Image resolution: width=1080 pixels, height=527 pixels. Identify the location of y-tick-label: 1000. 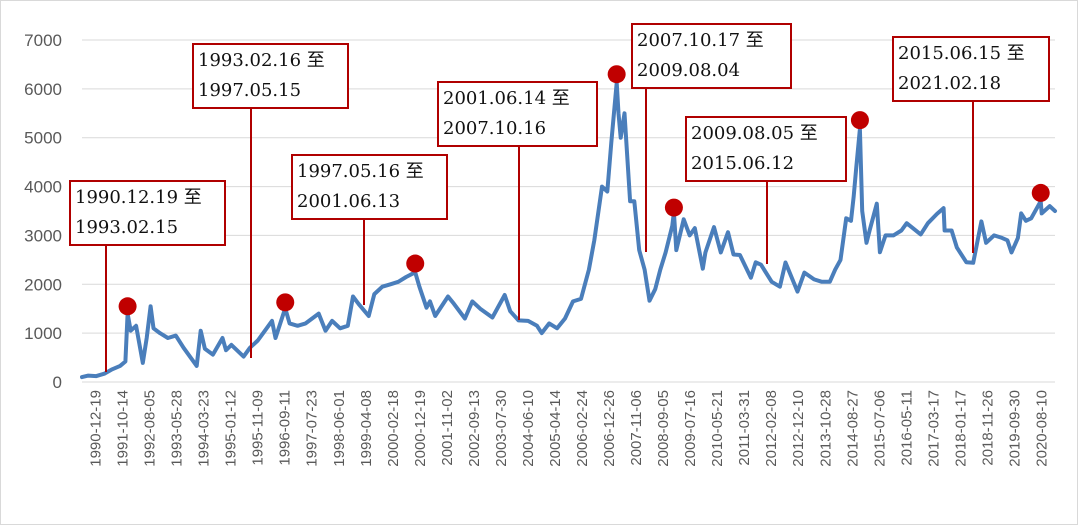
(43, 333).